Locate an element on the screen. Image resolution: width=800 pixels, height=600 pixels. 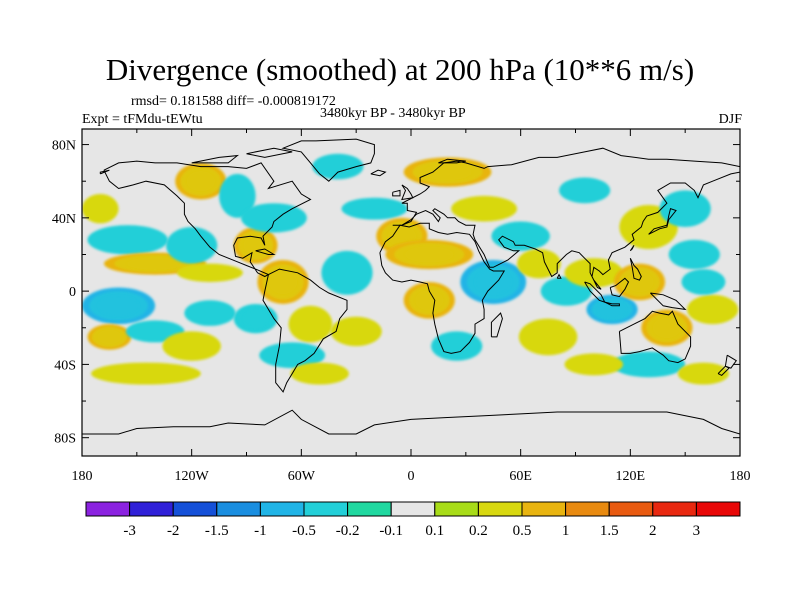
colorbar-label: 0.2 is located at coordinates (478, 531).